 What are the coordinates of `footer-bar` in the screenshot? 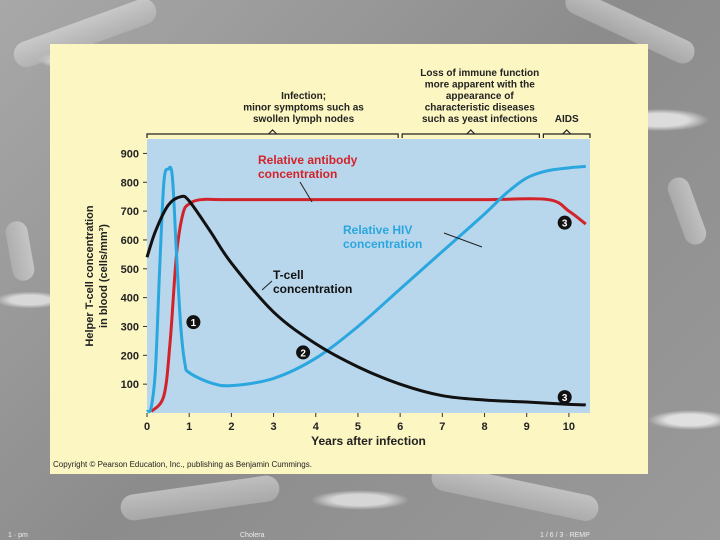 It's located at (360, 532).